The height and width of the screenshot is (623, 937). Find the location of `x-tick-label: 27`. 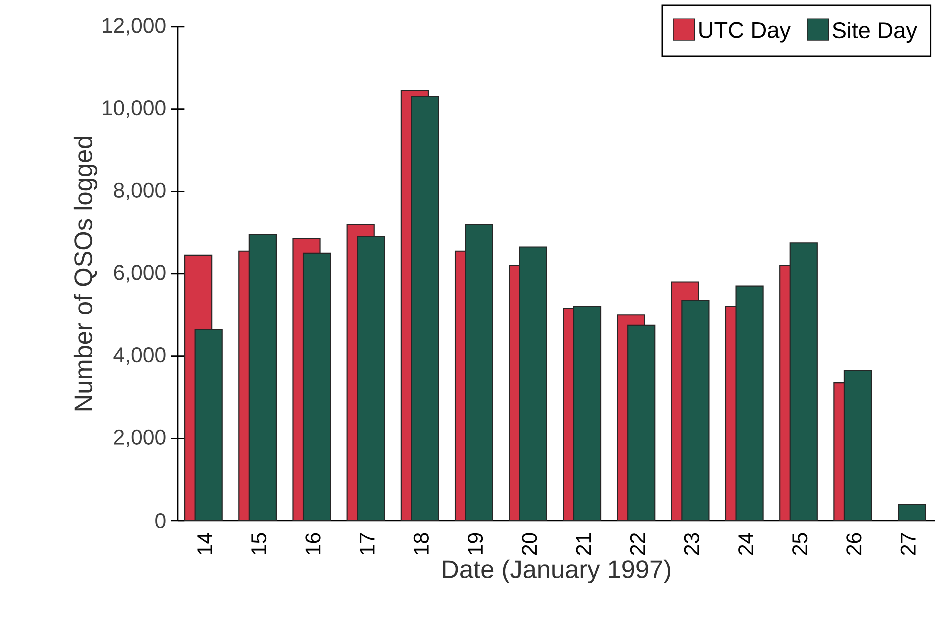

x-tick-label: 27 is located at coordinates (908, 544).